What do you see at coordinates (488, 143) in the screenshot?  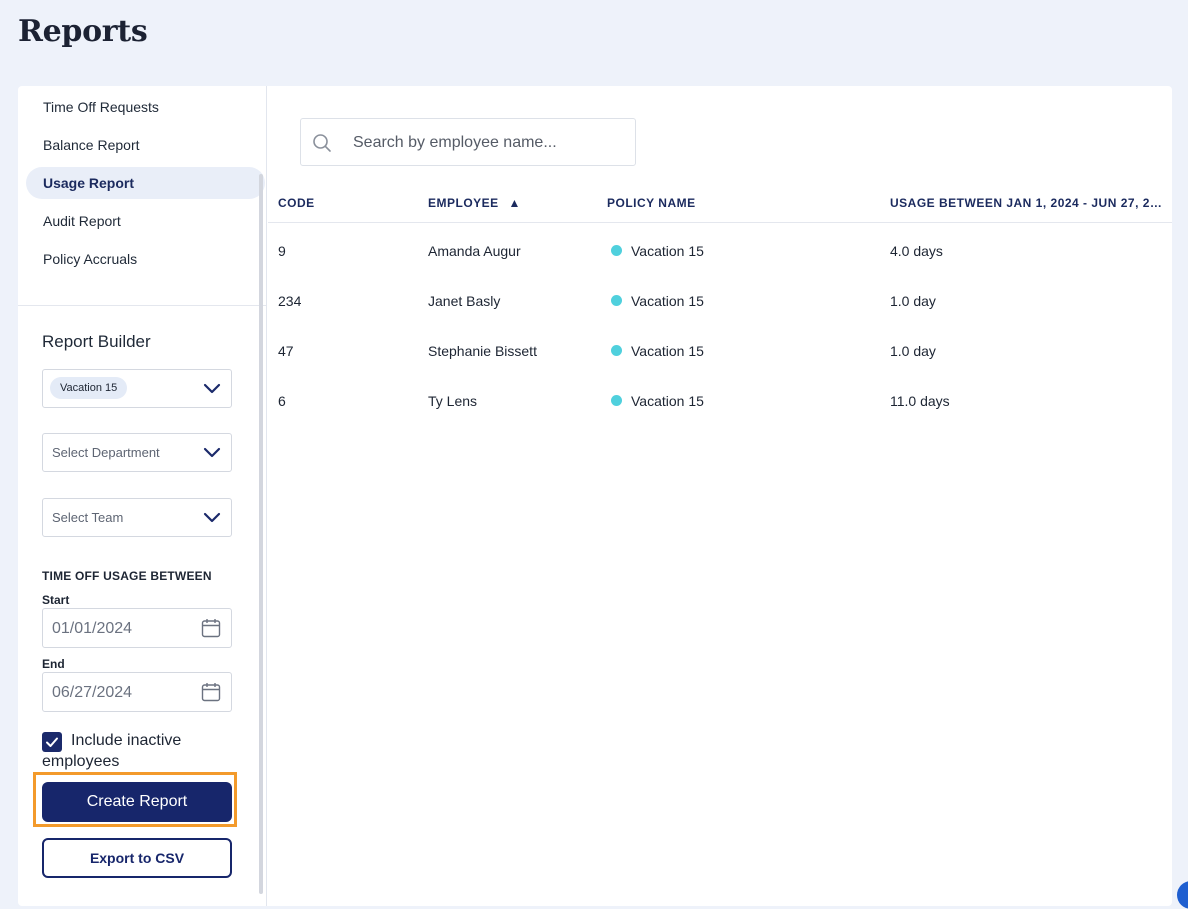 I see `search-input` at bounding box center [488, 143].